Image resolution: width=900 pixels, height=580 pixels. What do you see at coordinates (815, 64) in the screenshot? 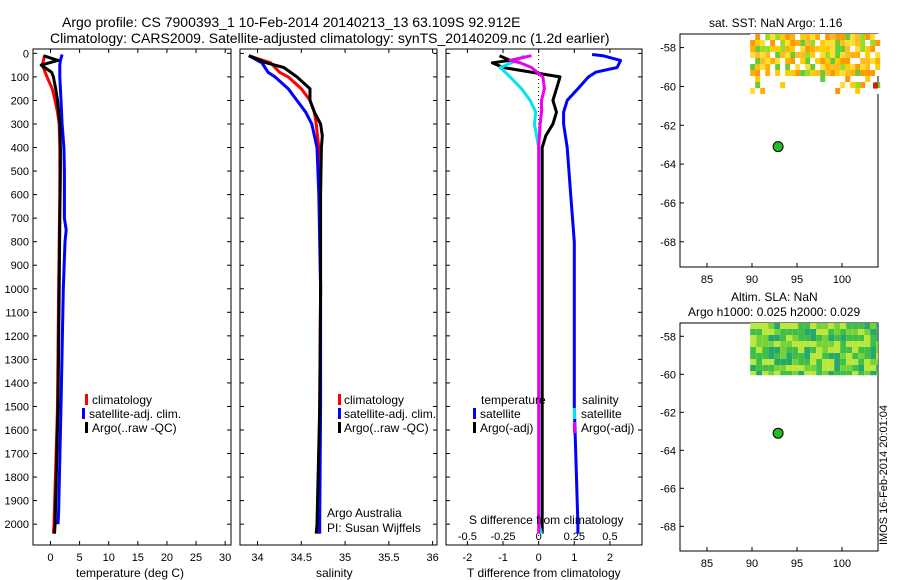
I see `sst-field` at bounding box center [815, 64].